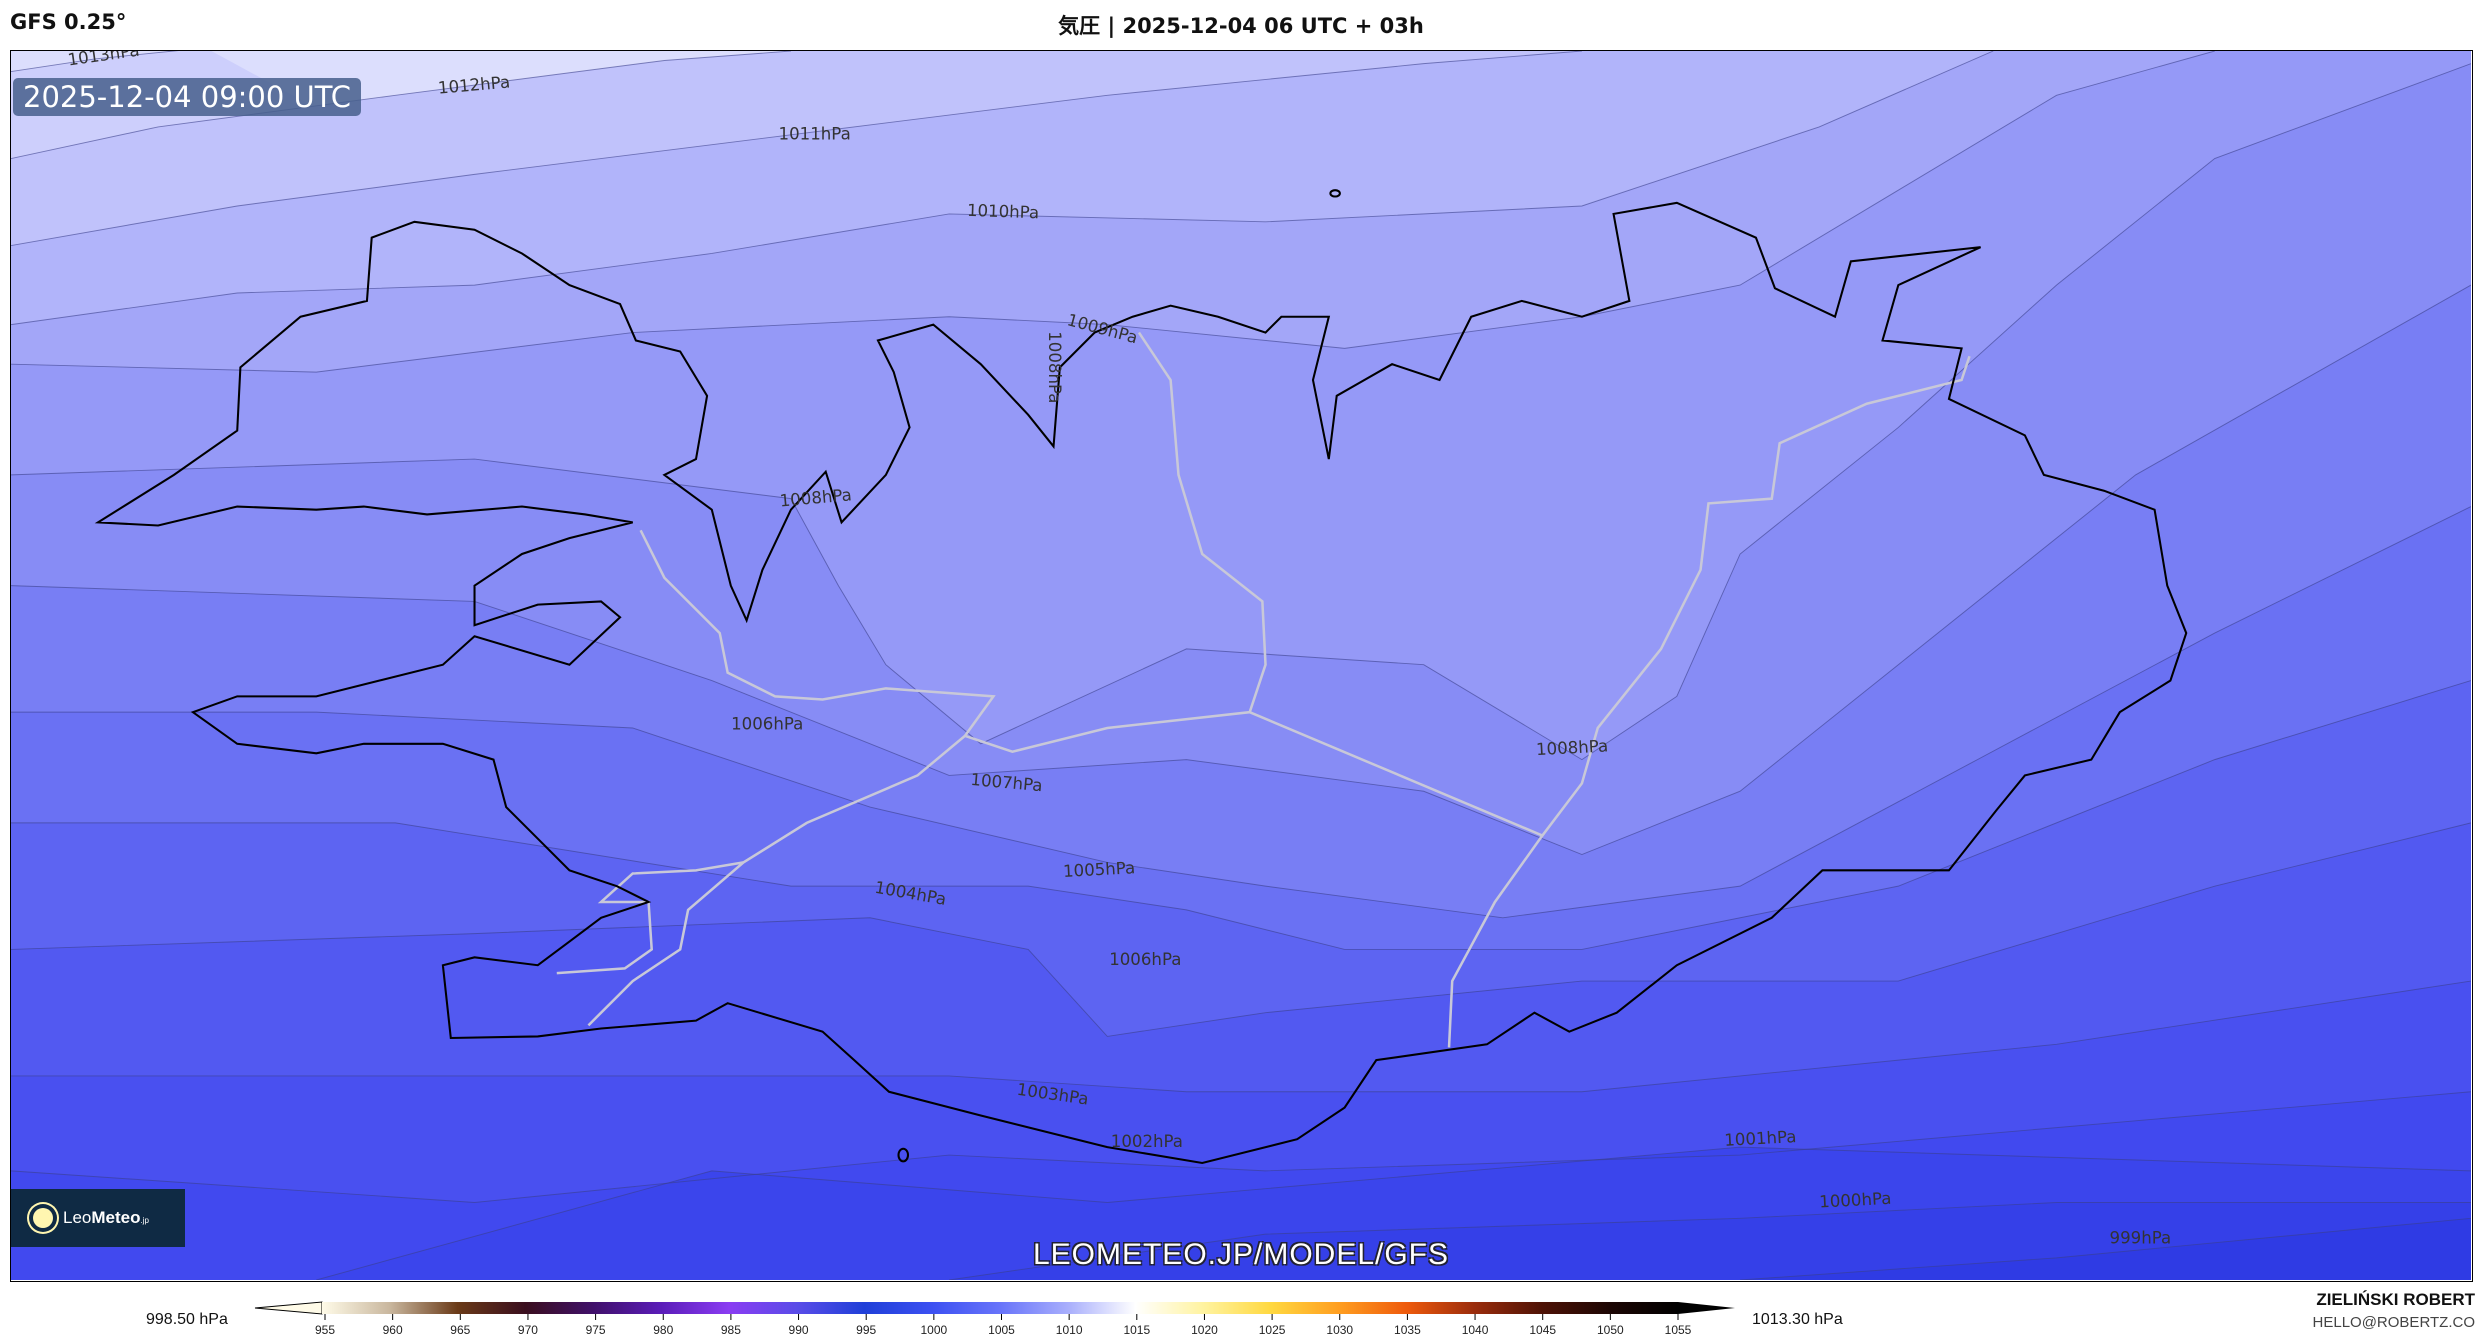 The image size is (2483, 1338). What do you see at coordinates (1475, 1330) in the screenshot?
I see `colorbar-tick-label: 1040` at bounding box center [1475, 1330].